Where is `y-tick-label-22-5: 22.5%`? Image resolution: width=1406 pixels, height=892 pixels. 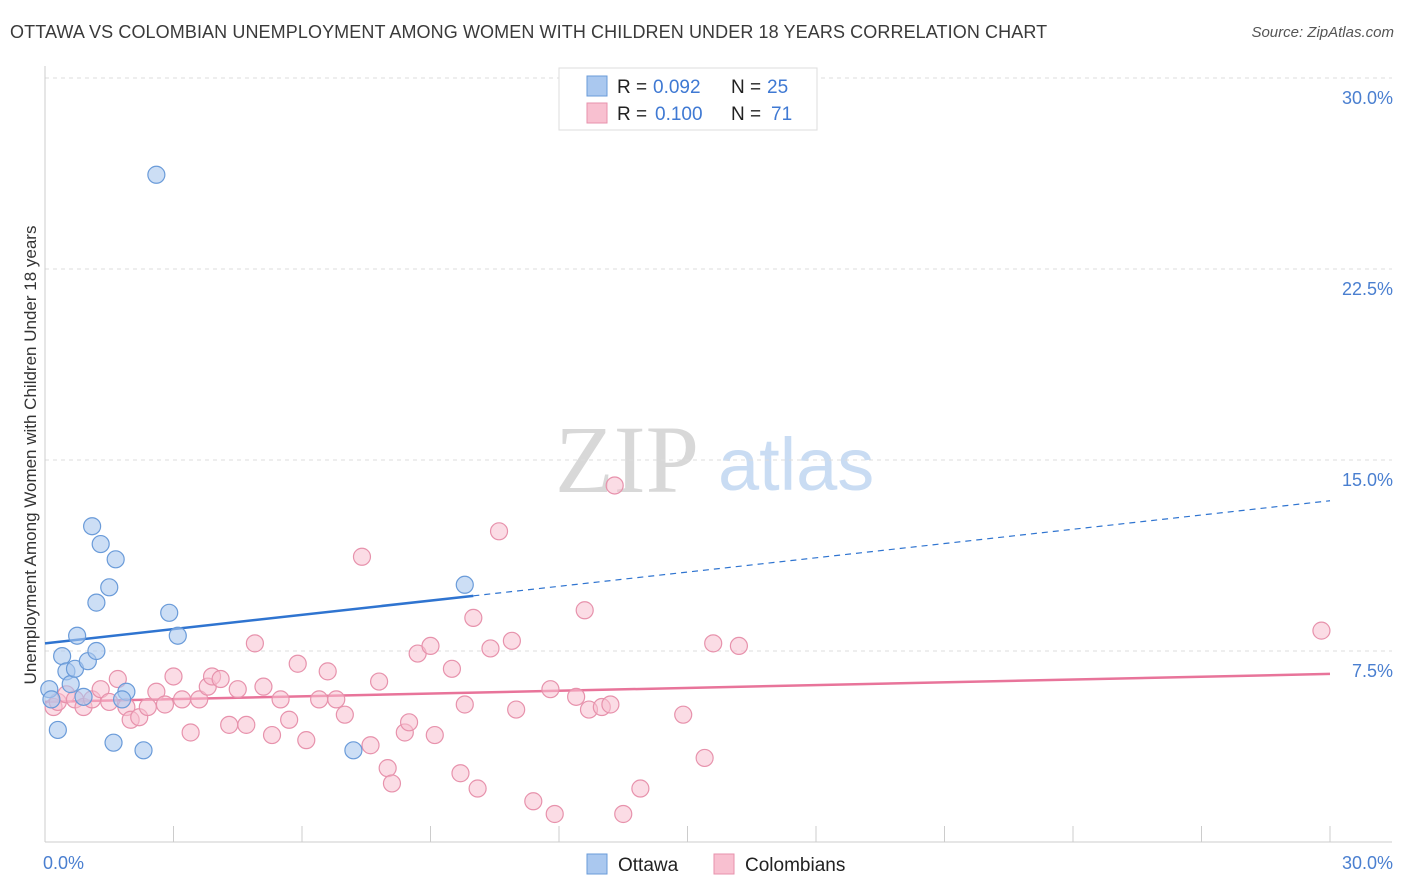
y-tick-label-22-5: 22.5% is located at coordinates (1367, 289).